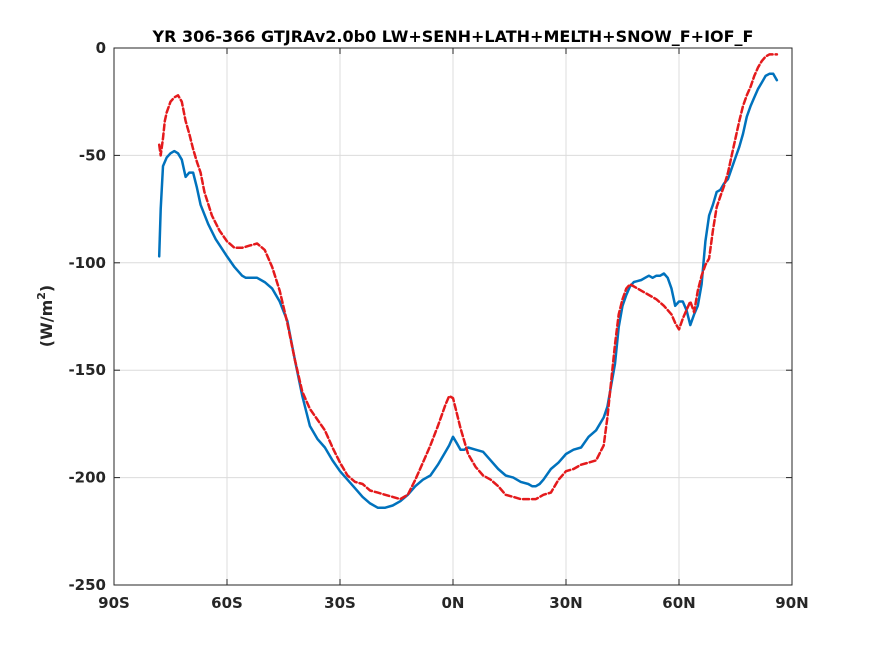 The image size is (875, 656). I want to click on x-tick-label: 90S, so click(114, 603).